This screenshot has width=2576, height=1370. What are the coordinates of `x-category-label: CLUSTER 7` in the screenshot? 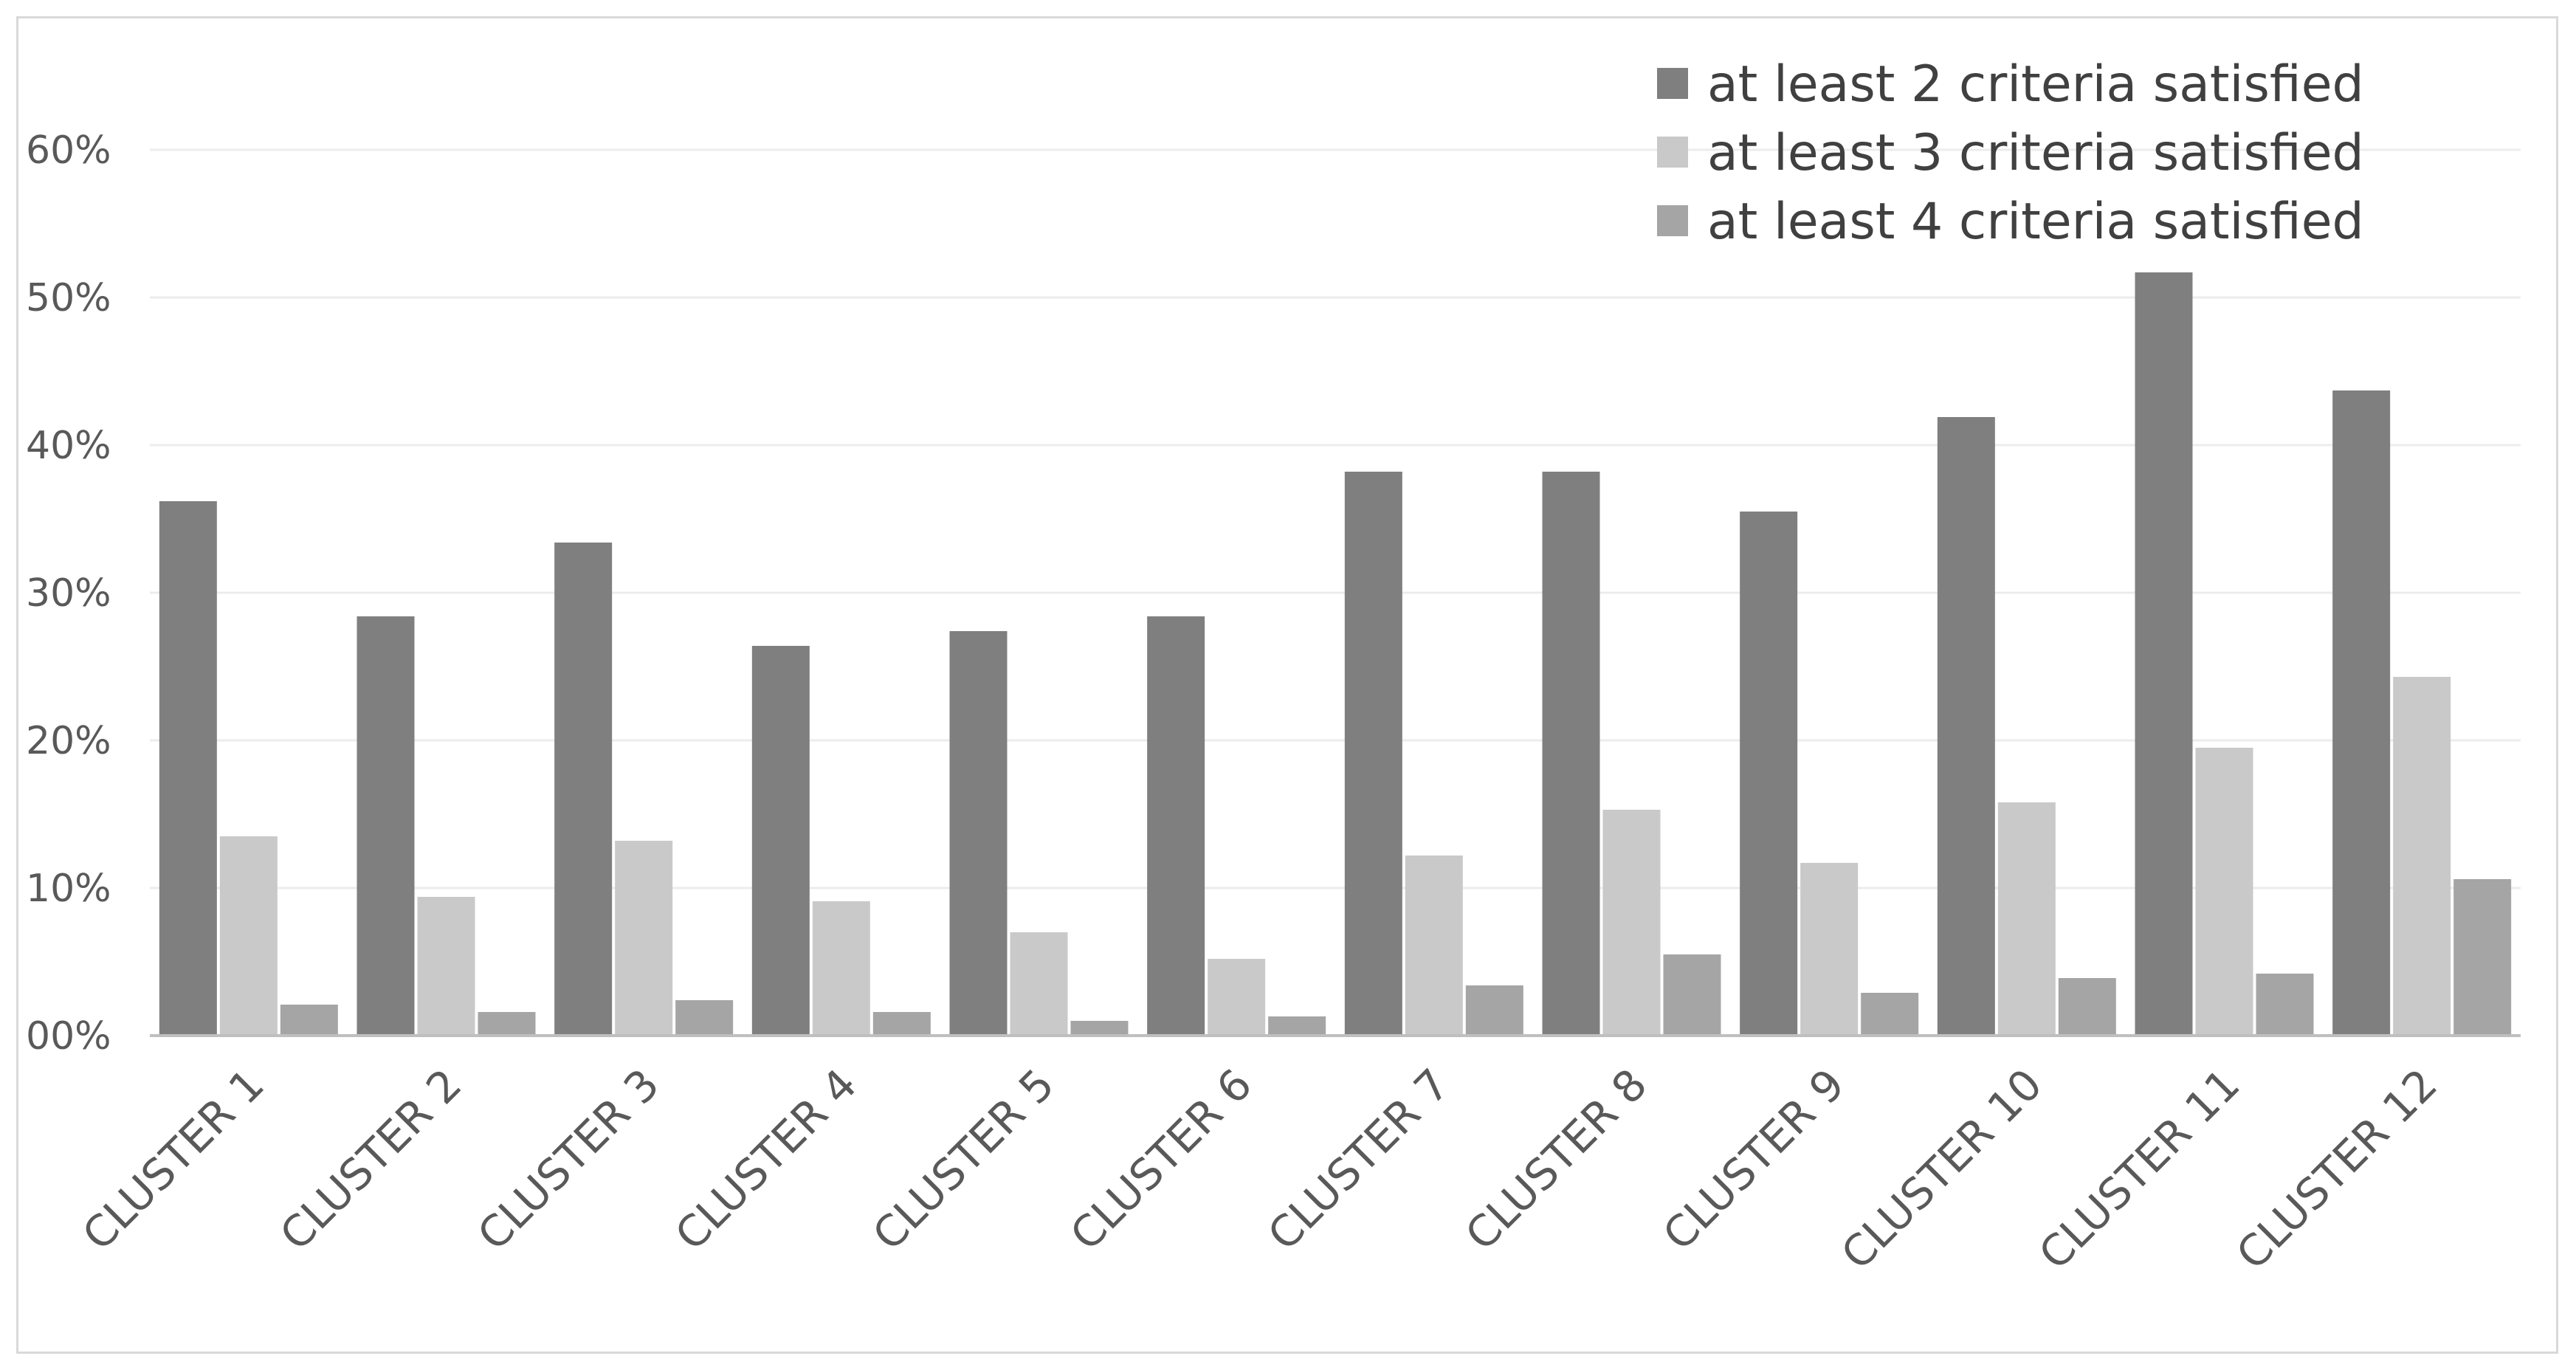 It's located at (1359, 1159).